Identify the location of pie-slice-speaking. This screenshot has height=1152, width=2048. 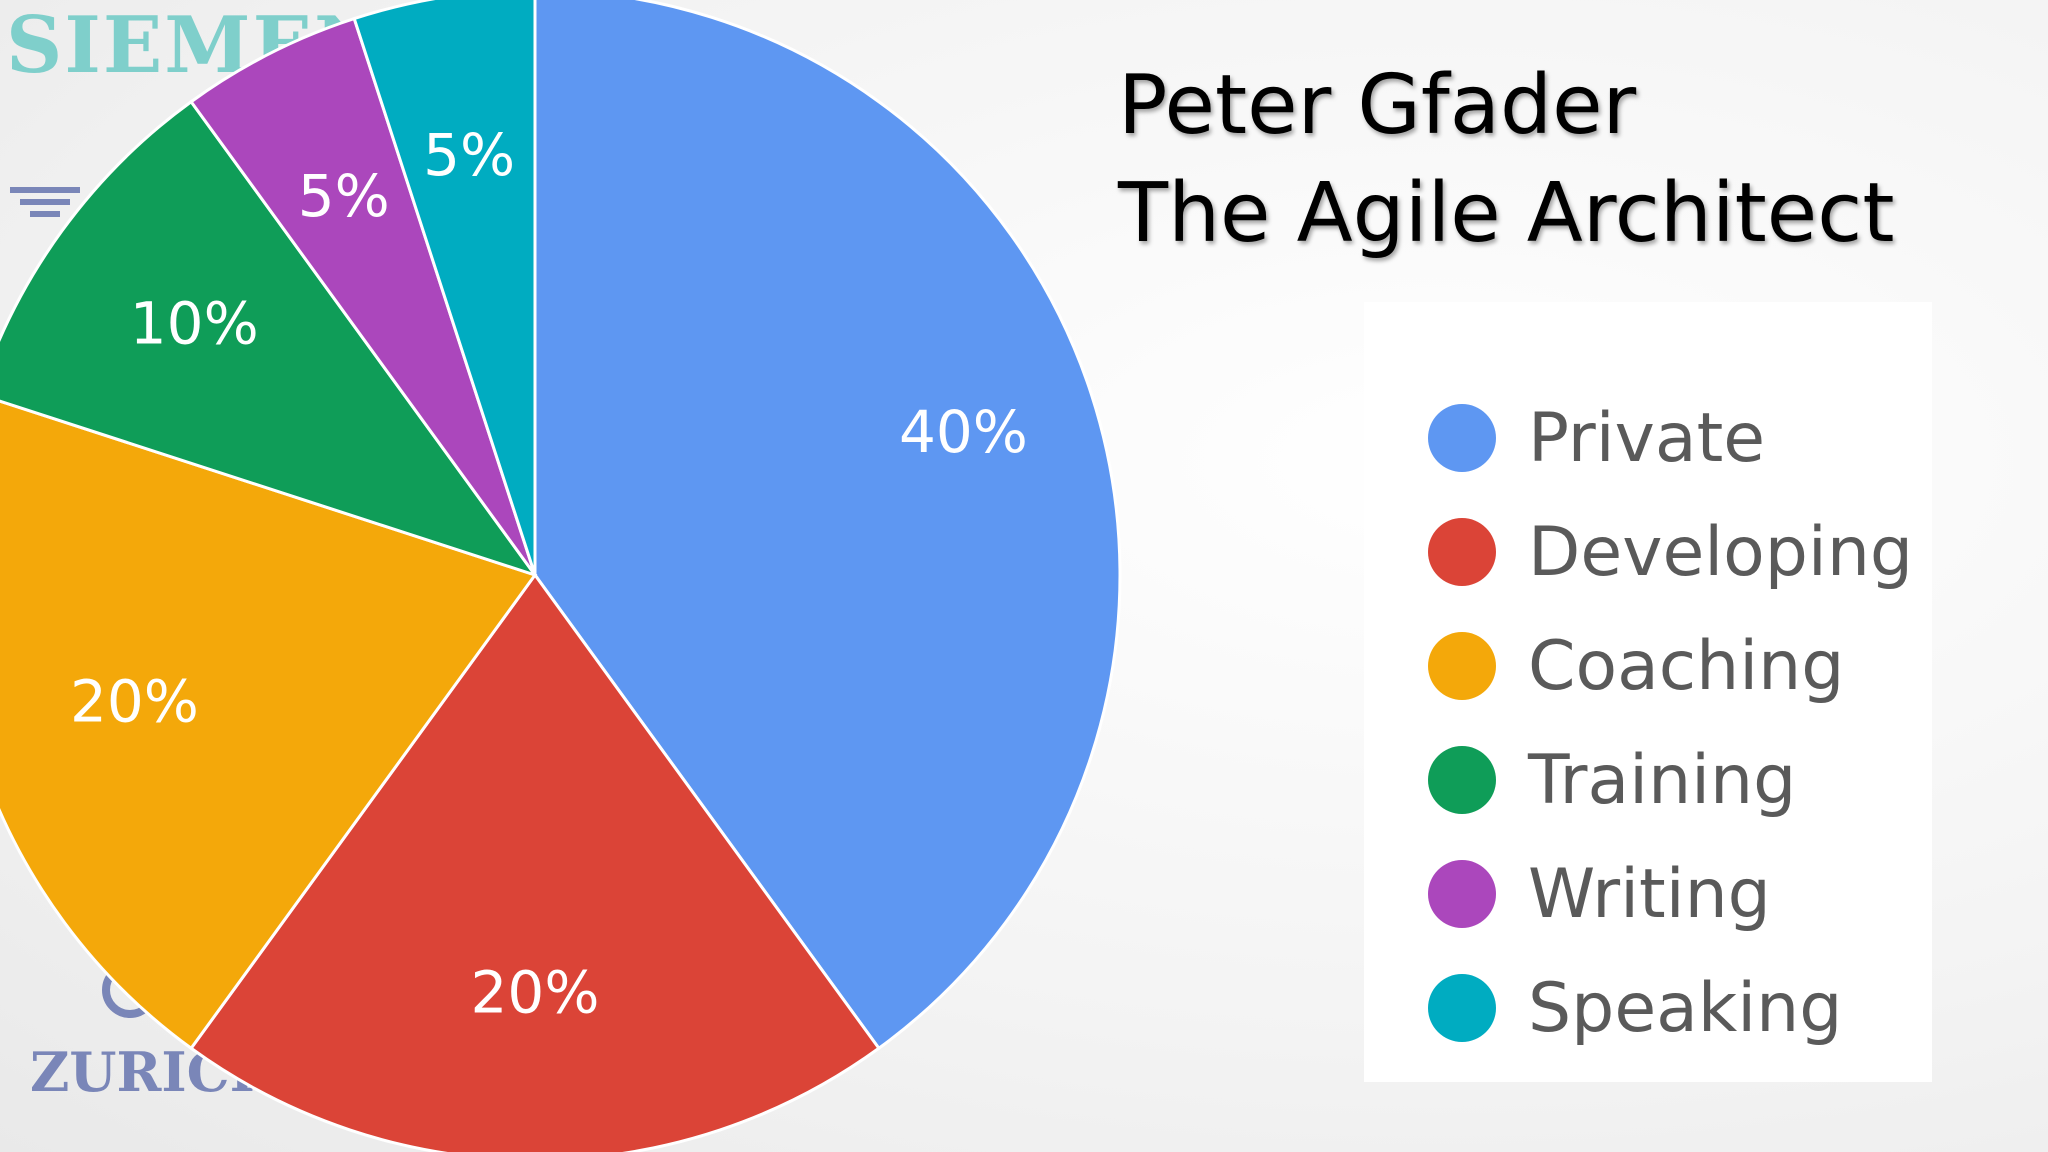
(444, 288).